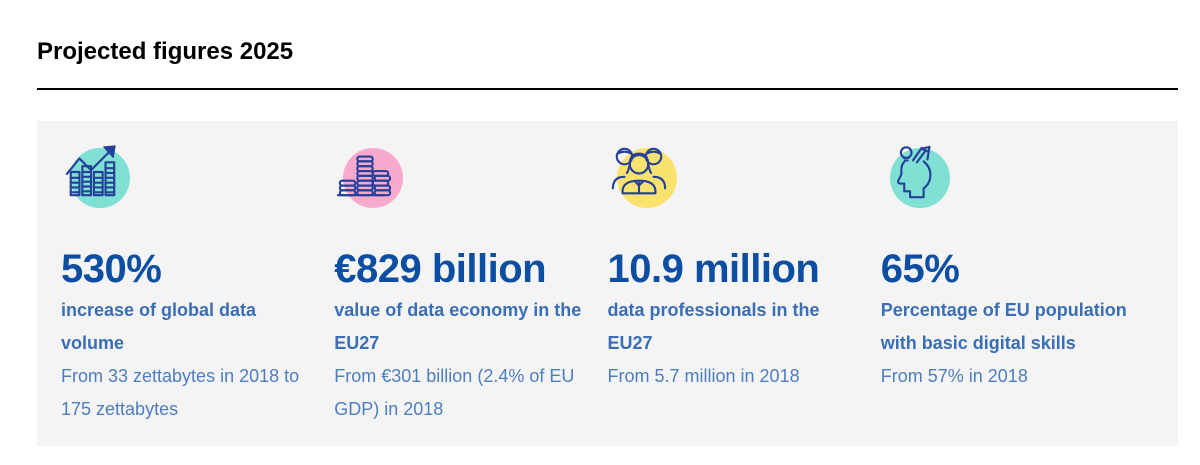 The image size is (1200, 465). What do you see at coordinates (607, 88) in the screenshot?
I see `title-divider` at bounding box center [607, 88].